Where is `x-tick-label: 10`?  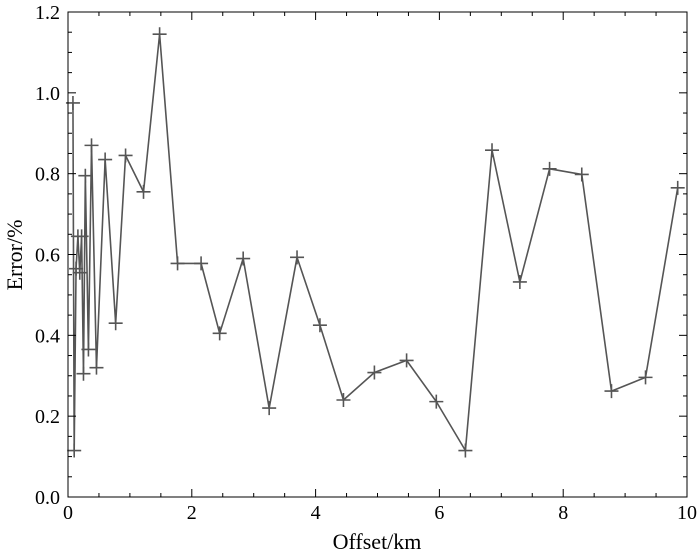
x-tick-label: 10 is located at coordinates (687, 513).